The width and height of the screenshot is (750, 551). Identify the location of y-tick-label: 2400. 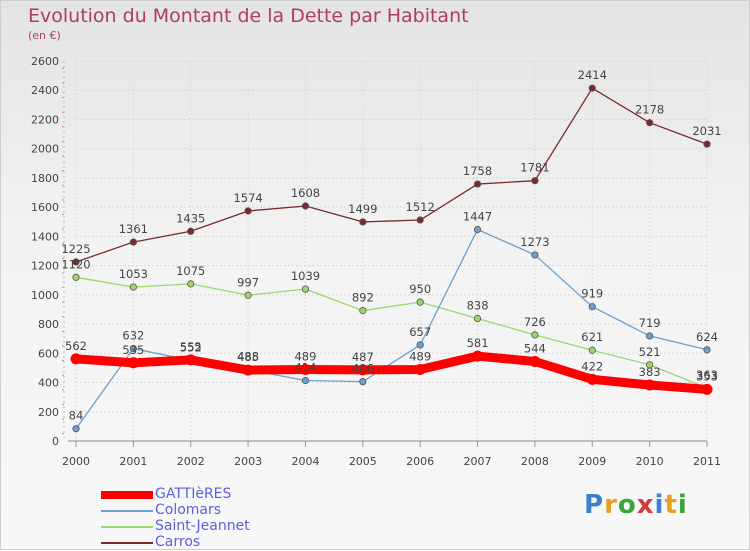
(45, 90).